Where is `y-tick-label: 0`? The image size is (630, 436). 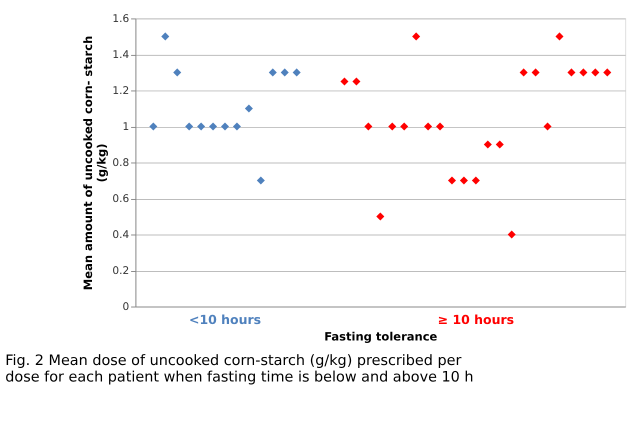
y-tick-label: 0 is located at coordinates (126, 306).